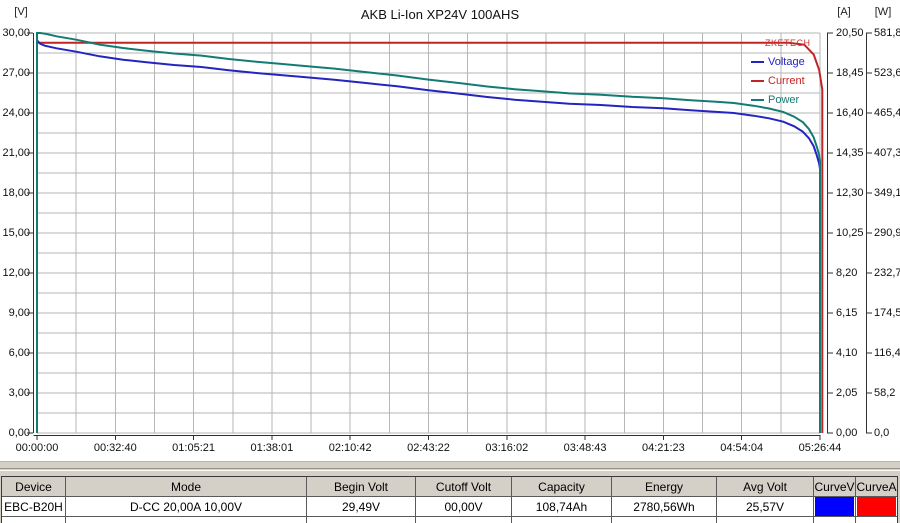  What do you see at coordinates (186, 486) in the screenshot?
I see `header-mode: Mode` at bounding box center [186, 486].